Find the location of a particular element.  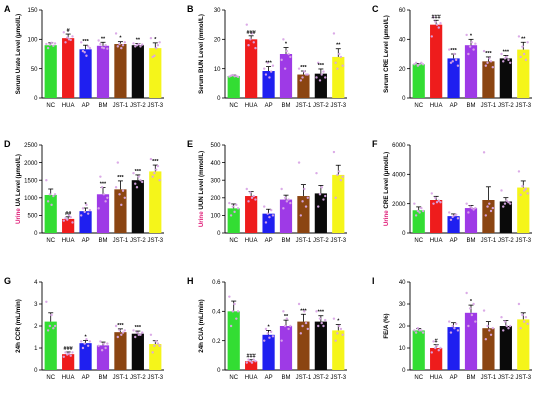

y-tick-label: 300 is located at coordinates (215, 181).